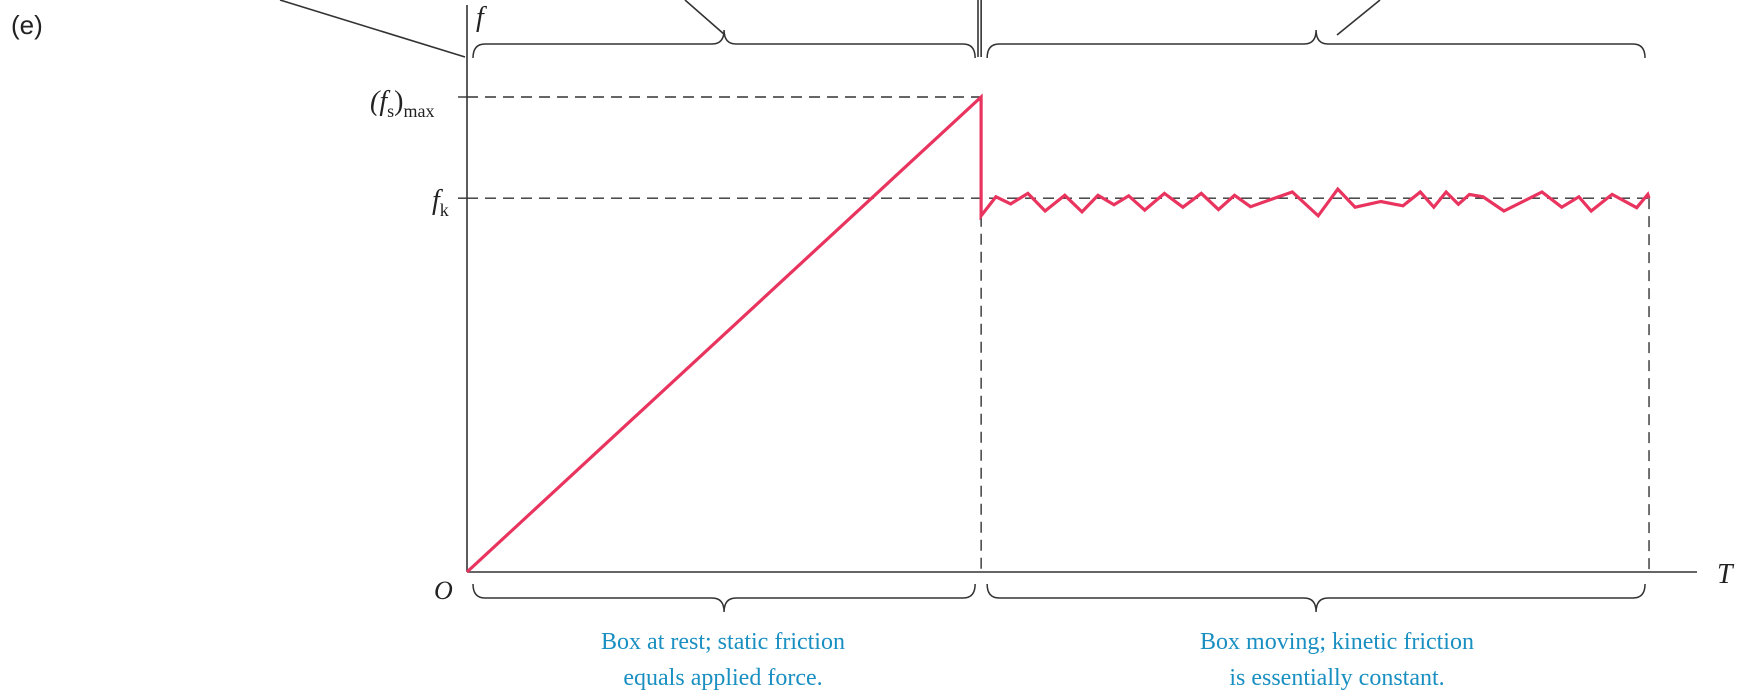  What do you see at coordinates (444, 210) in the screenshot?
I see `y-tick-fk-sub: k` at bounding box center [444, 210].